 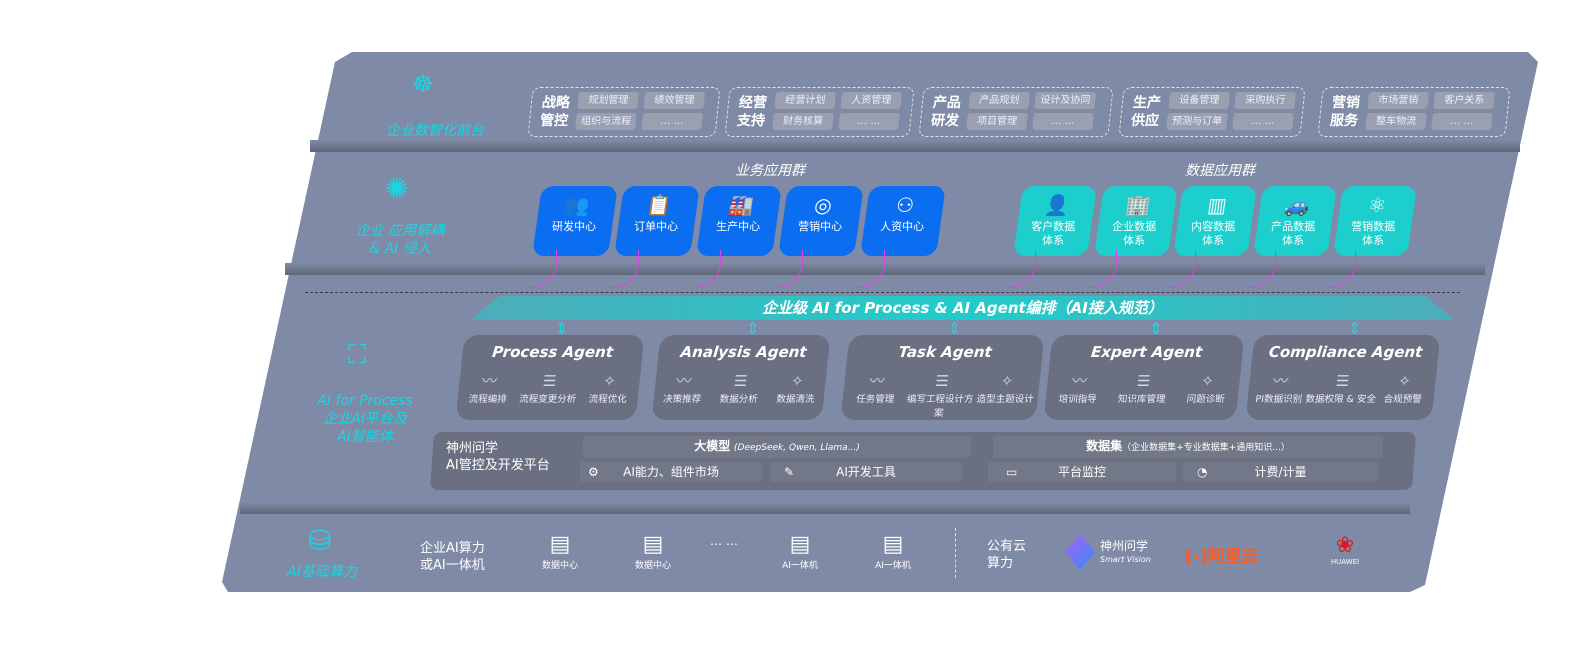 What do you see at coordinates (1215, 221) in the screenshot?
I see `data-app-card: ▥ 内容数据体系` at bounding box center [1215, 221].